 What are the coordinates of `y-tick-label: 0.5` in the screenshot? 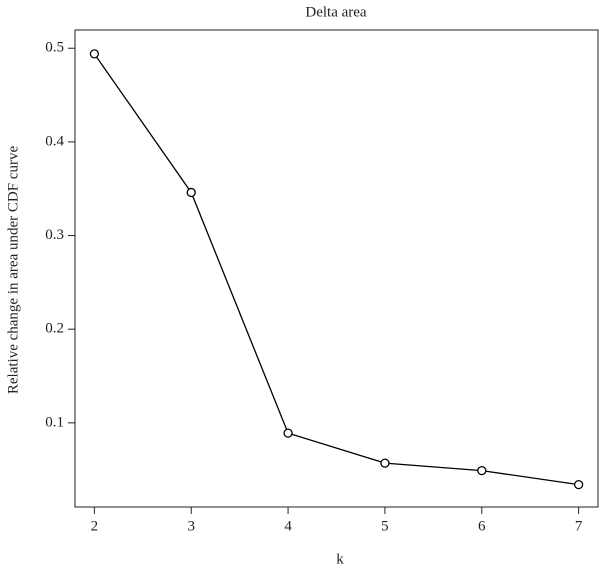 It's located at (54, 48).